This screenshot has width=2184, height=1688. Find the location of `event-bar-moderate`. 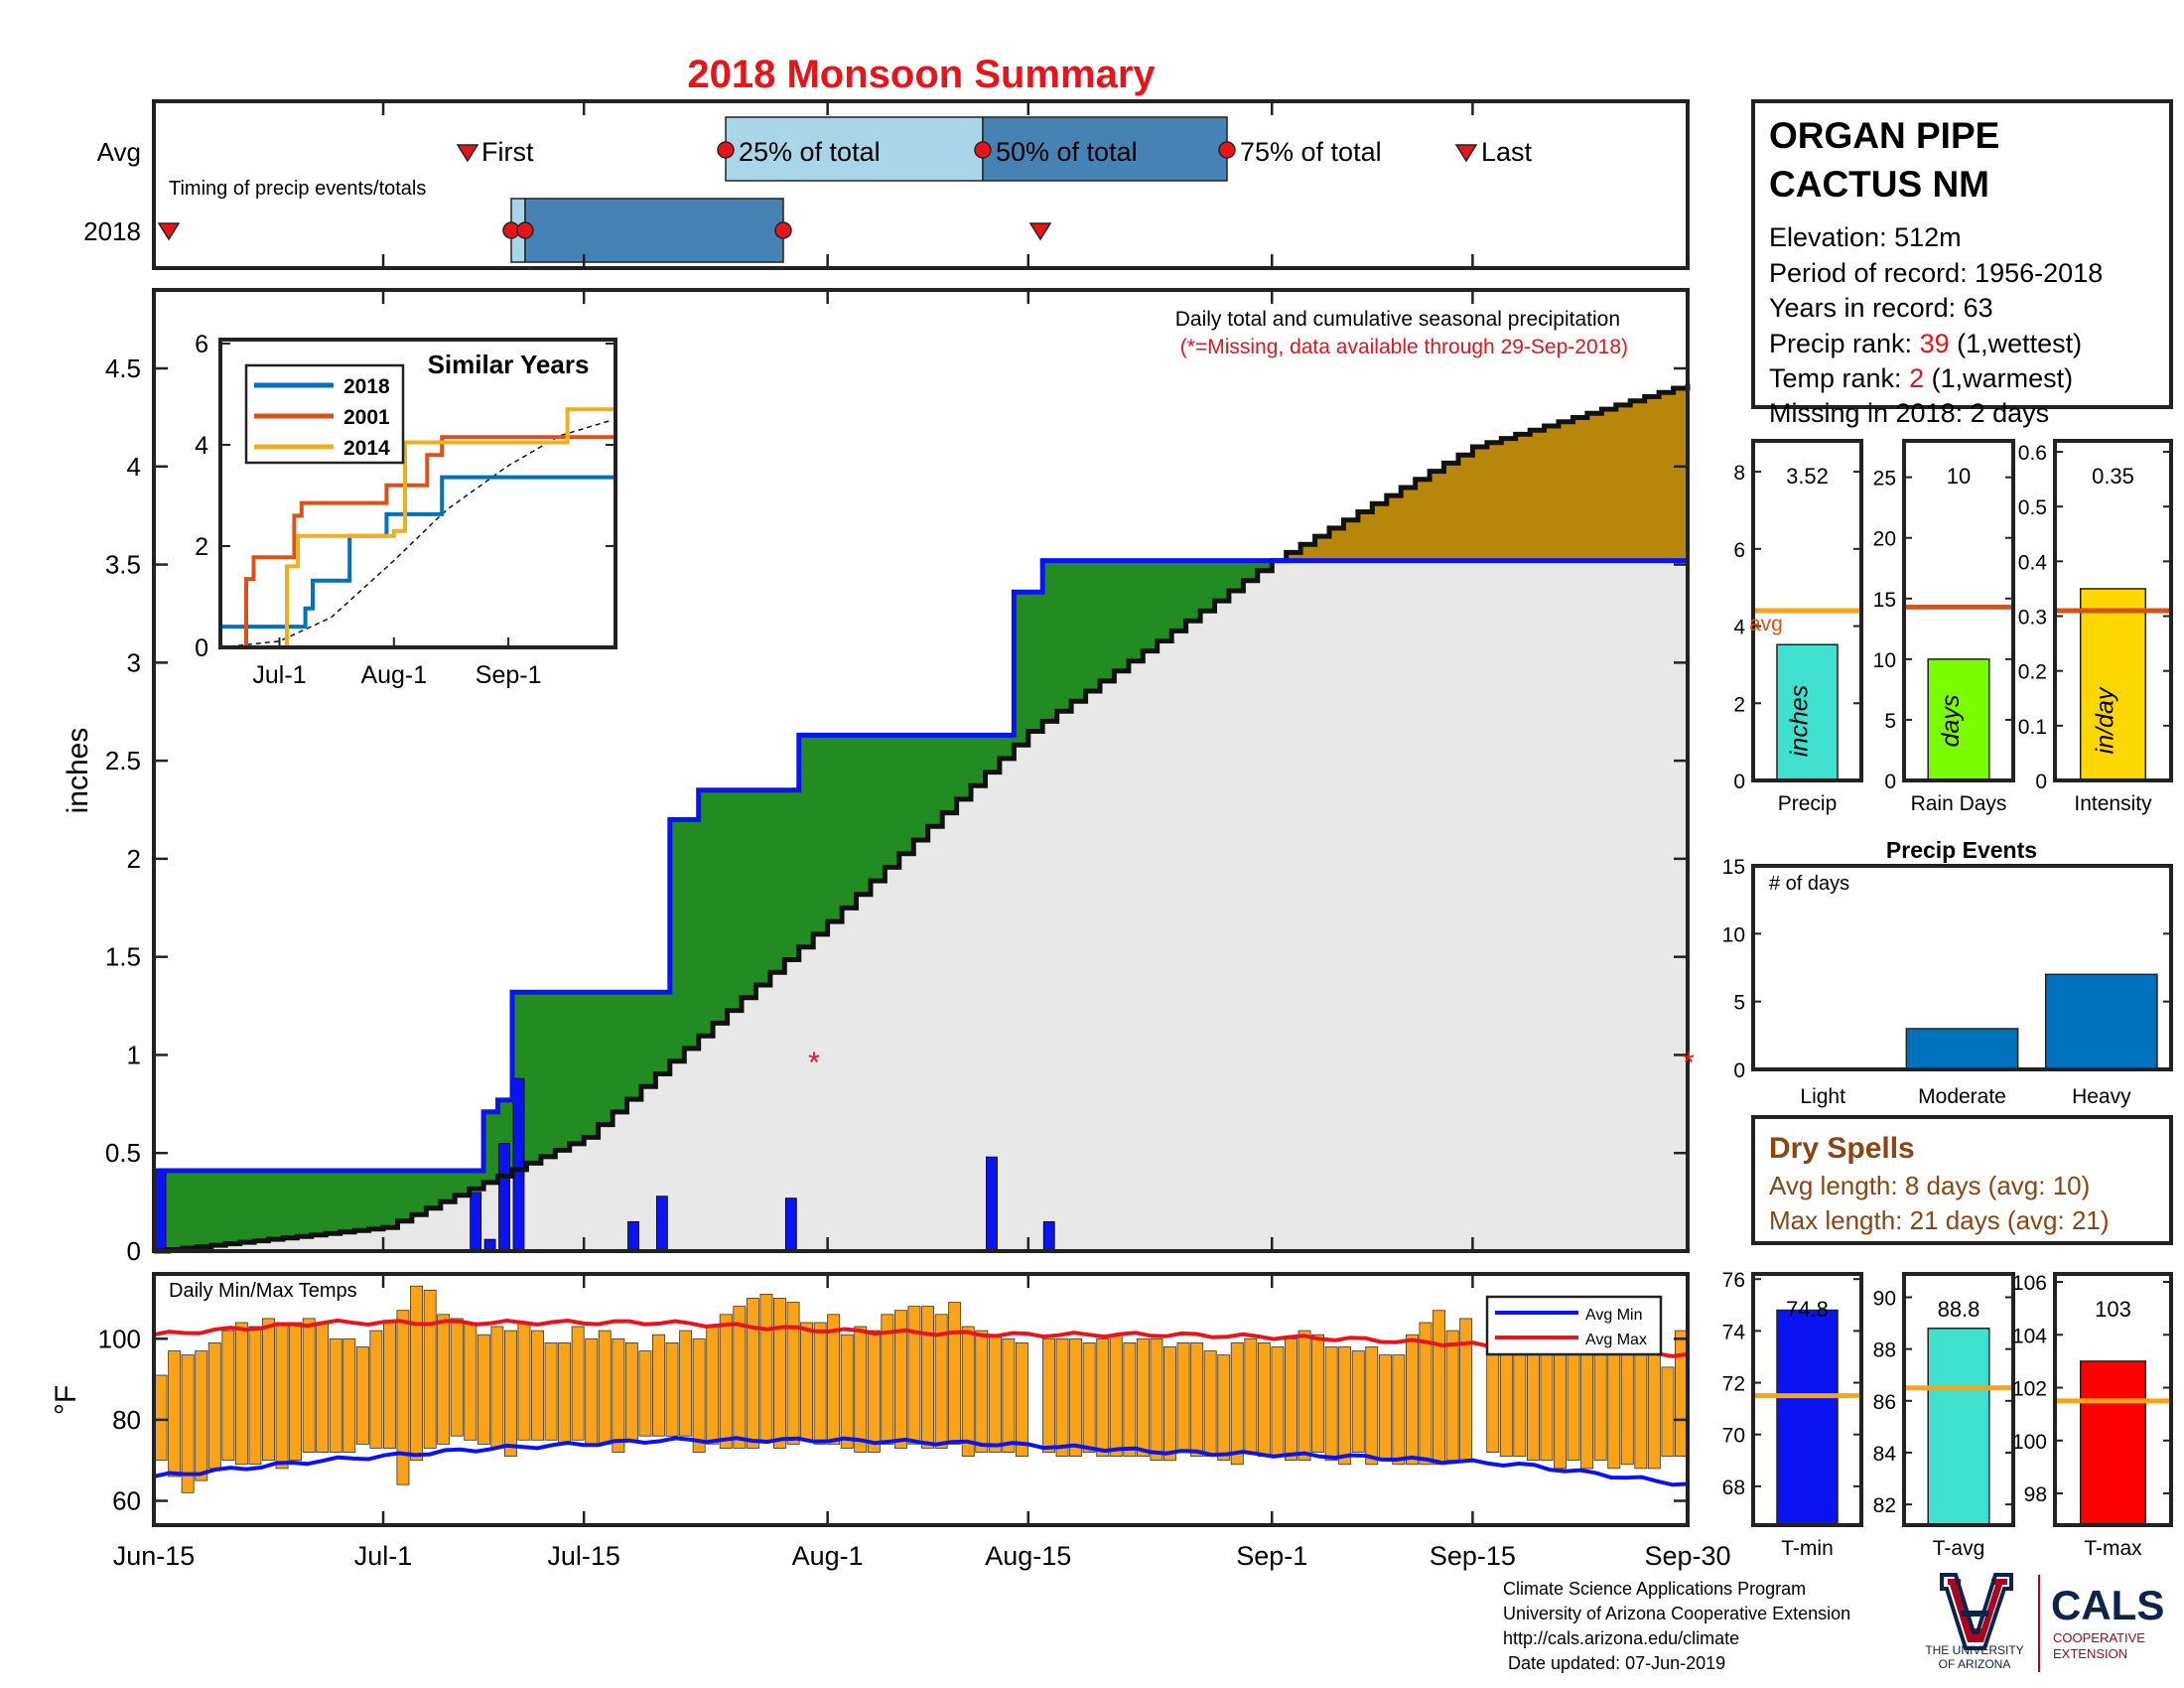

event-bar-moderate is located at coordinates (1962, 1049).